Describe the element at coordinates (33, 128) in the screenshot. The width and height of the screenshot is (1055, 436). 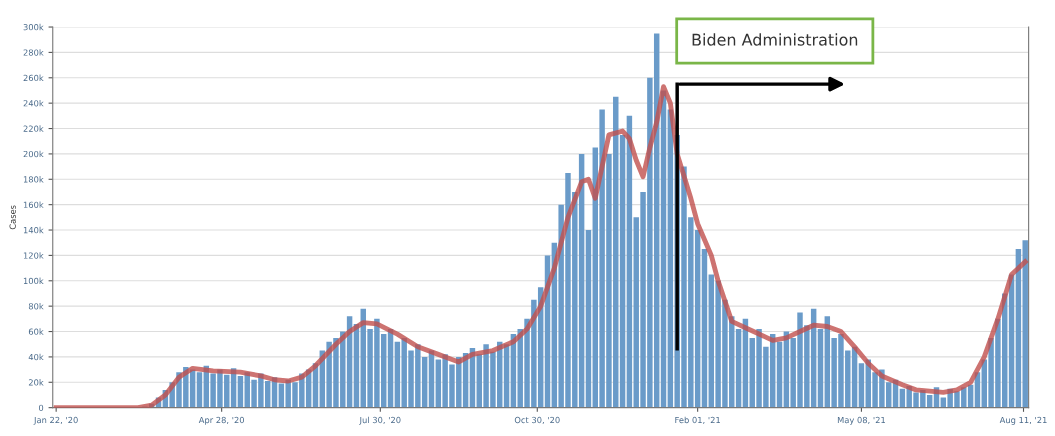
I see `y-tick-label: 220k` at that location.